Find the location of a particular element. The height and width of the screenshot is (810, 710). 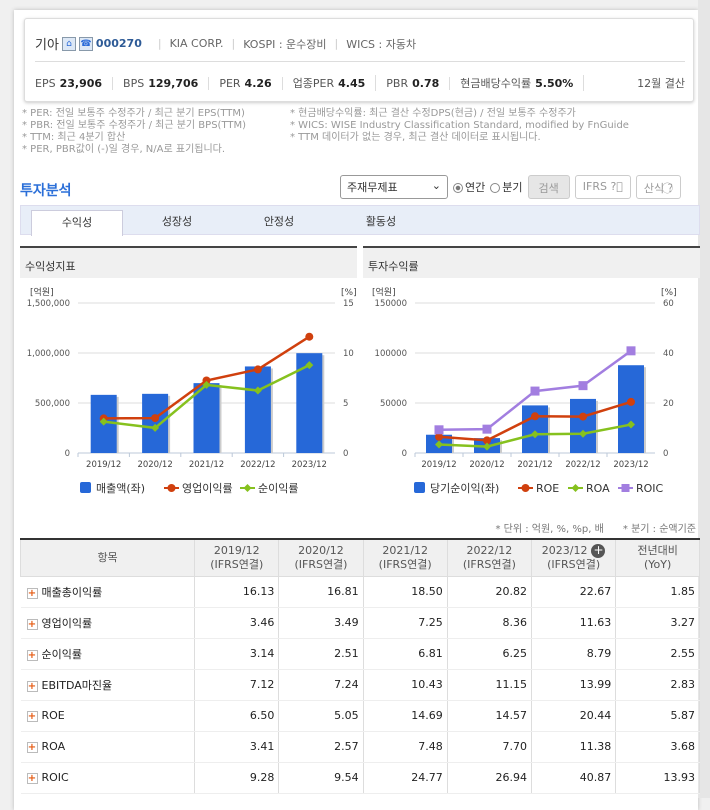

table-cell: 22.67 is located at coordinates (574, 592).